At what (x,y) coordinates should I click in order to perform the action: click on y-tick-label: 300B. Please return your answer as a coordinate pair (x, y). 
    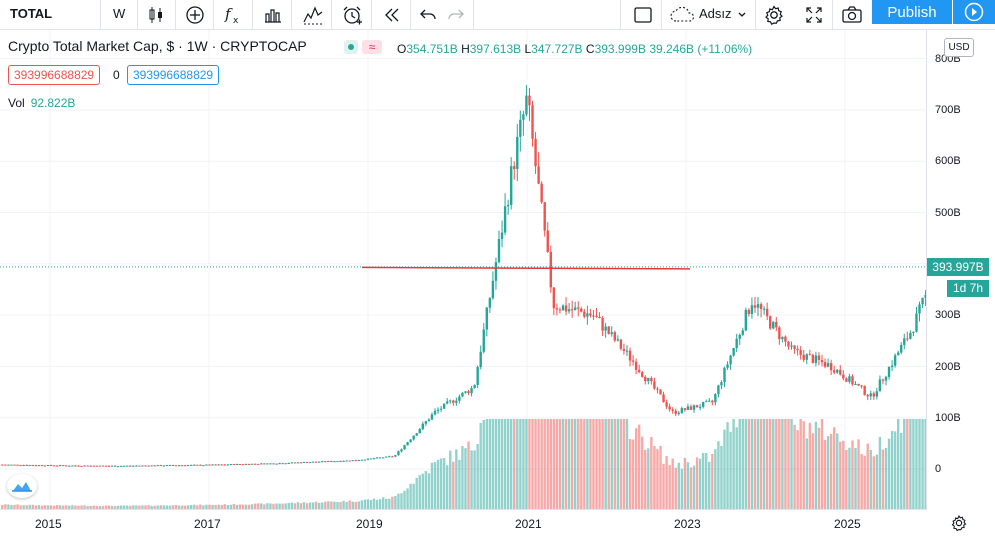
    Looking at the image, I should click on (948, 315).